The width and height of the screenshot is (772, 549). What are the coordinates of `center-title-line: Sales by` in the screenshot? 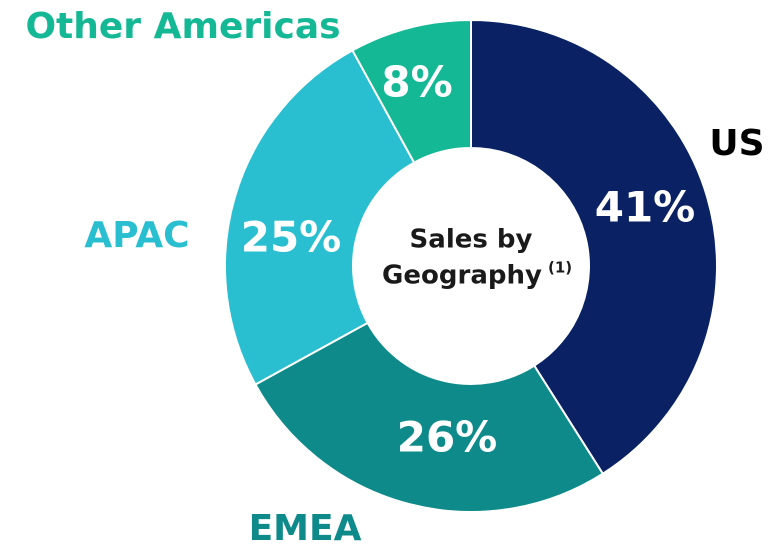 It's located at (471, 240).